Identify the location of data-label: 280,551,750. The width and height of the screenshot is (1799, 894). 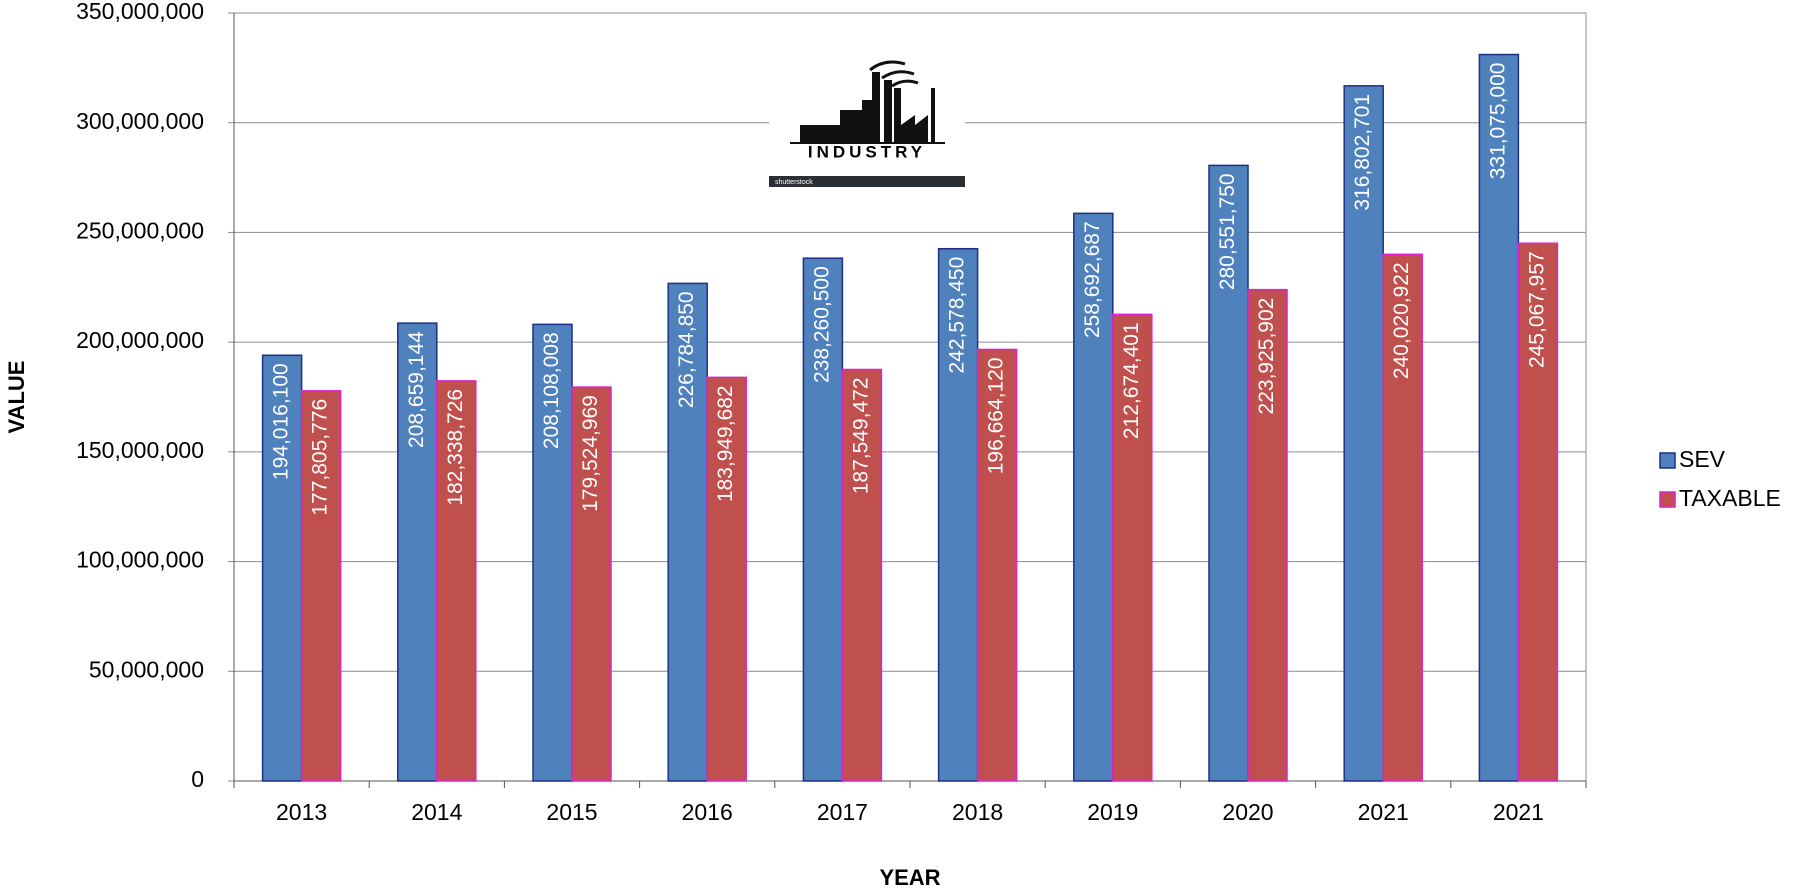
(1227, 231).